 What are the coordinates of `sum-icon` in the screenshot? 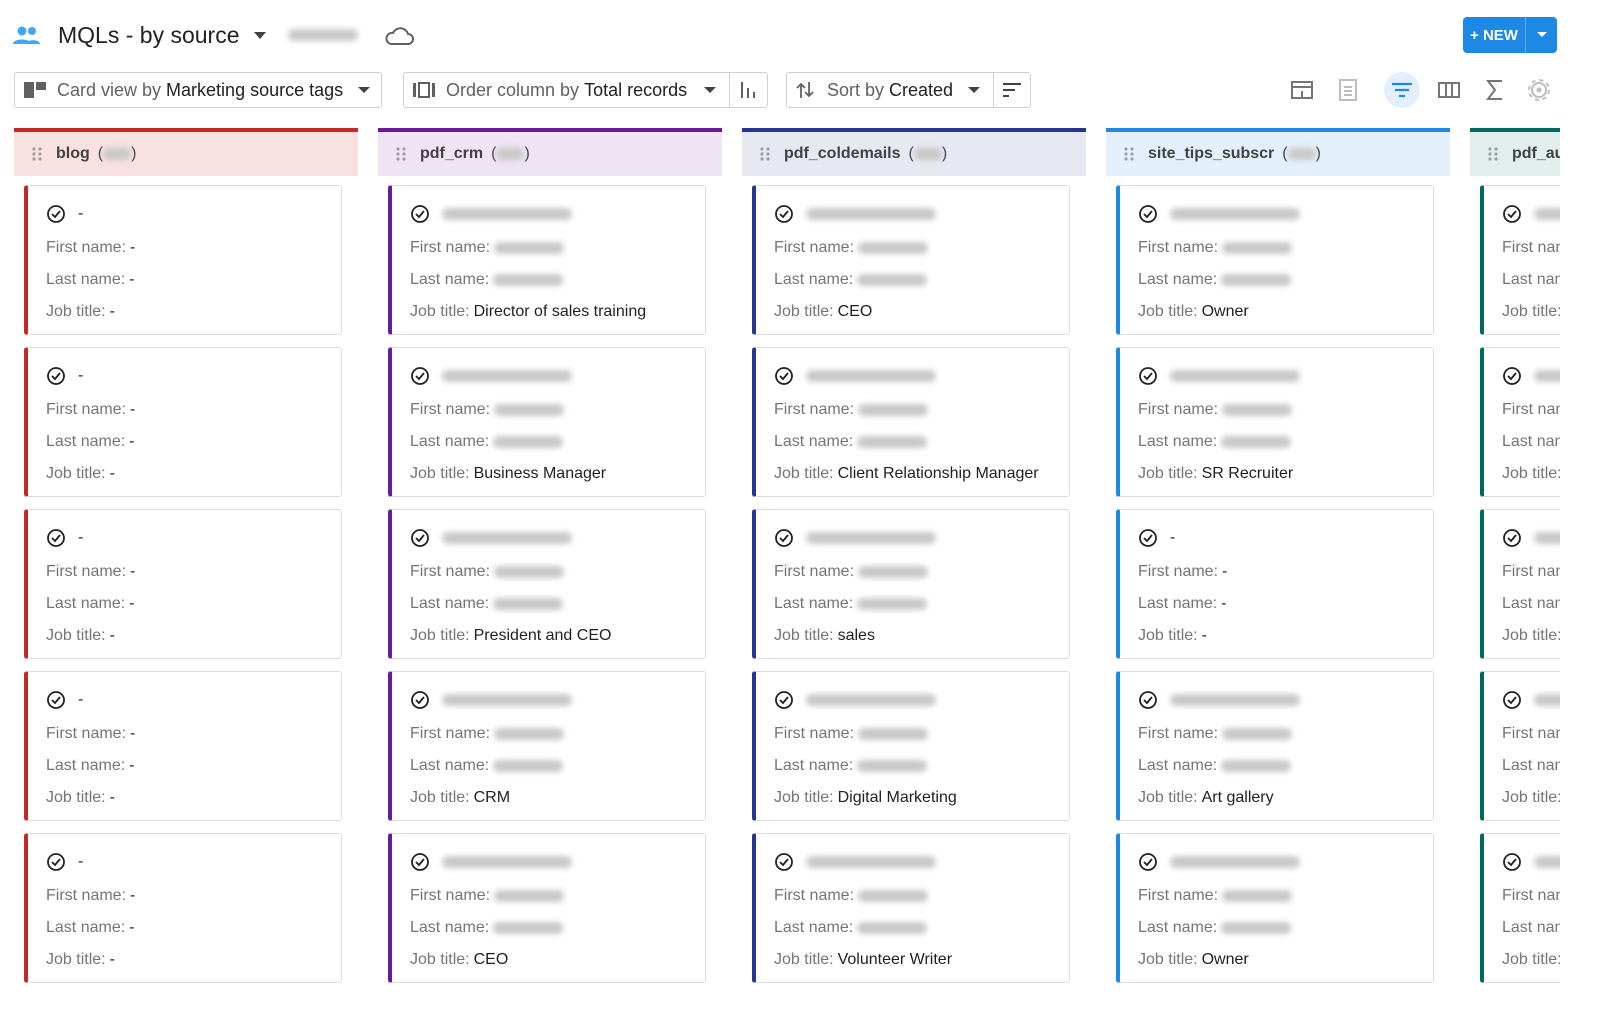 It's located at (1493, 90).